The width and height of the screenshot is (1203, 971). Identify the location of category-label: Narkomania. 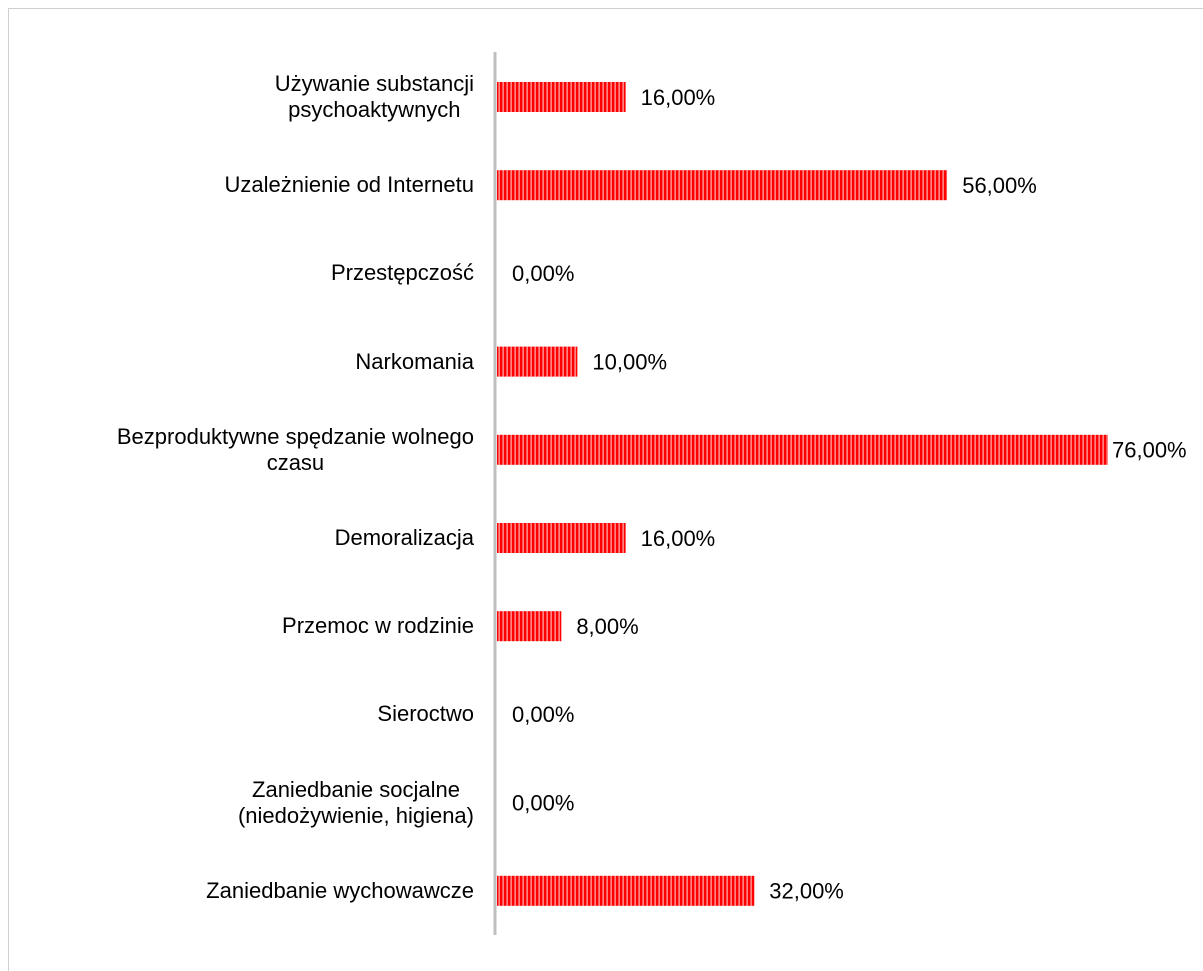
(237, 362).